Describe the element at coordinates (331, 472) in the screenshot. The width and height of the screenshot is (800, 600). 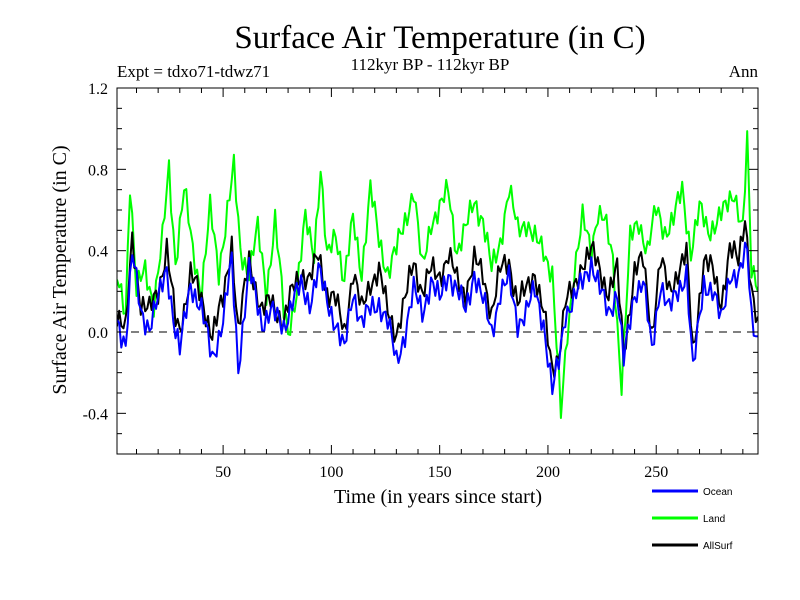
I see `x-tick-label: 100` at that location.